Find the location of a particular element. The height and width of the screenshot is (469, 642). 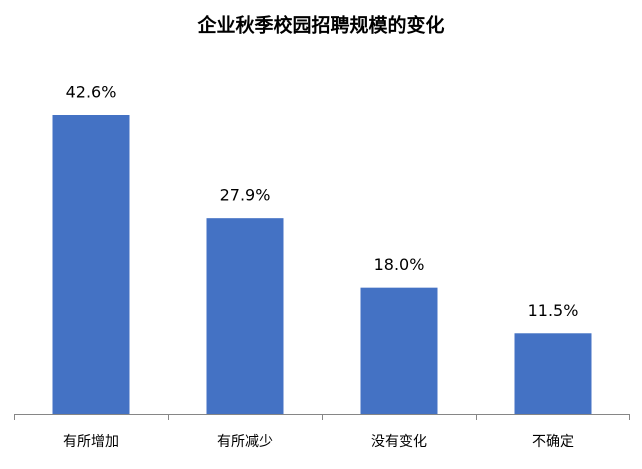

x-tick-label: 有所增加 is located at coordinates (91, 442).